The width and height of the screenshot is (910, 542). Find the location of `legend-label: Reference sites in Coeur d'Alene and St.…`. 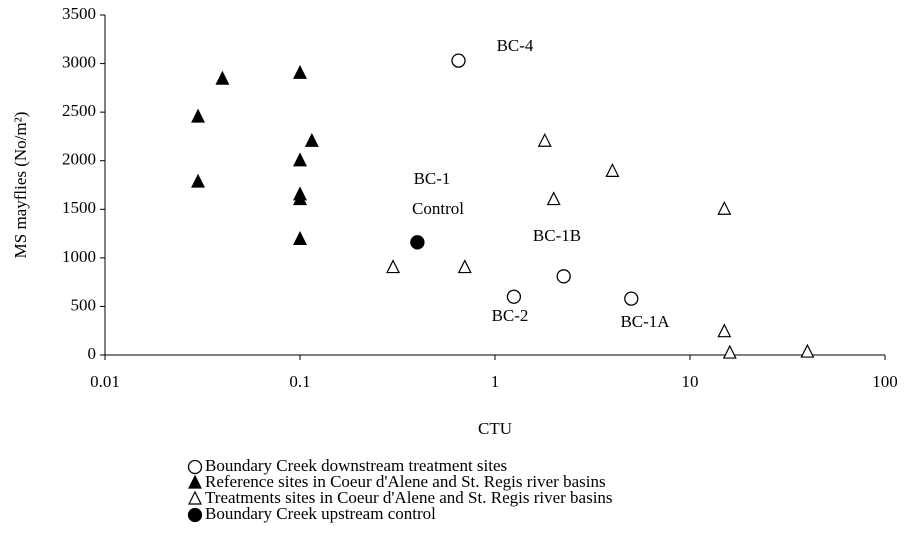

legend-label: Reference sites in Coeur d'Alene and St.… is located at coordinates (405, 481).